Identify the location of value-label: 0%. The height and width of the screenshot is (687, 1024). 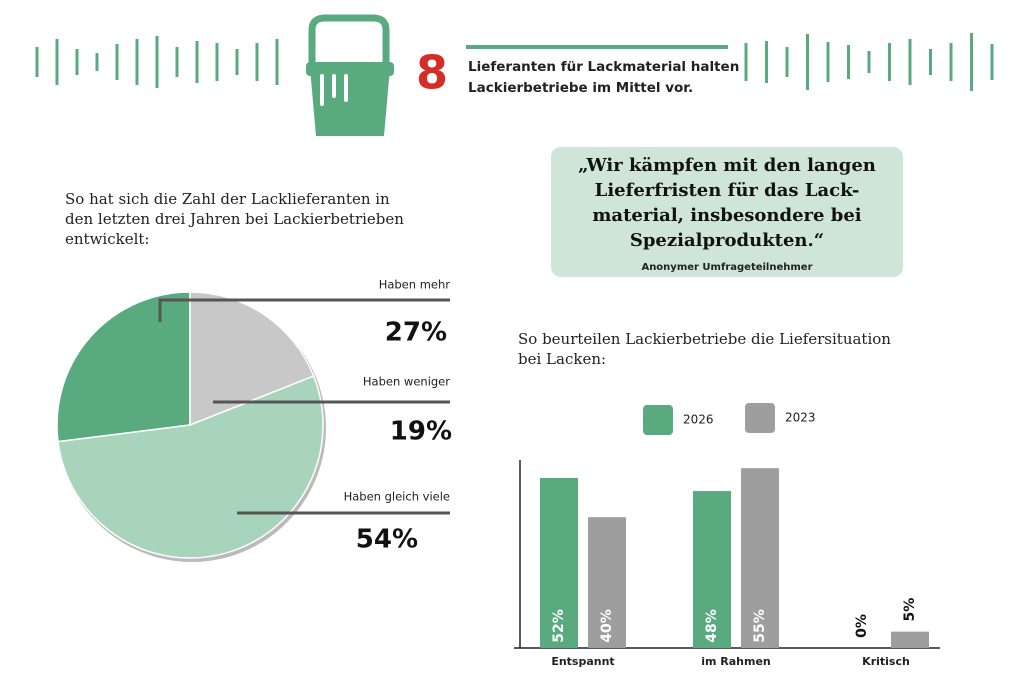
(862, 626).